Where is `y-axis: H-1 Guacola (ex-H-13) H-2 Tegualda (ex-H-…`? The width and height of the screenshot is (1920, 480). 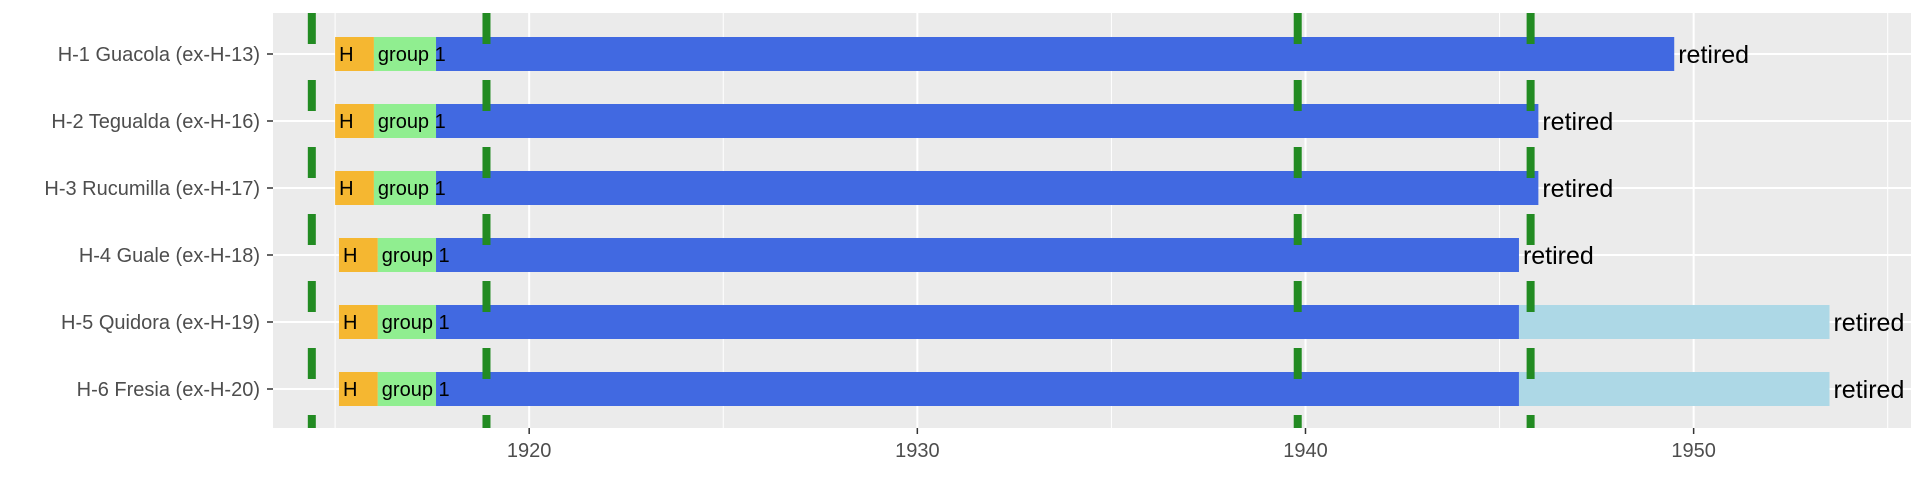 y-axis: H-1 Guacola (ex-H-13) H-2 Tegualda (ex-H-… is located at coordinates (158, 222).